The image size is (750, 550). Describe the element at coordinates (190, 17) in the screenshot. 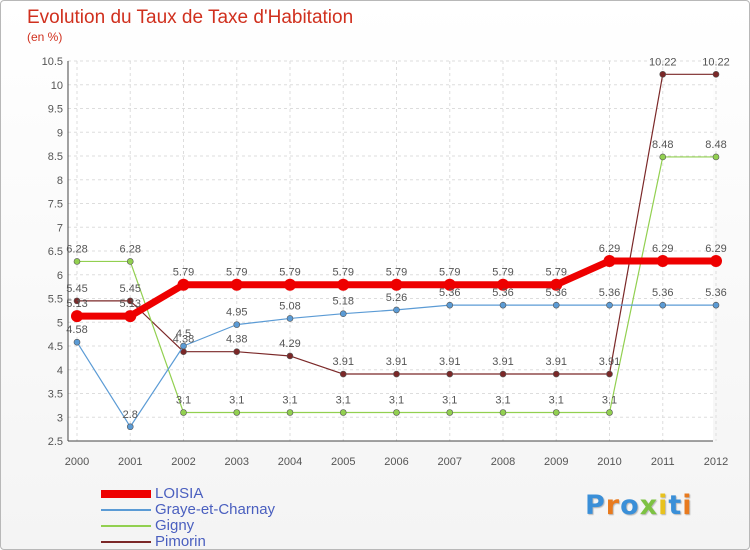

I see `chart-title: Evolution du Taux de Taxe d'Habitation` at that location.